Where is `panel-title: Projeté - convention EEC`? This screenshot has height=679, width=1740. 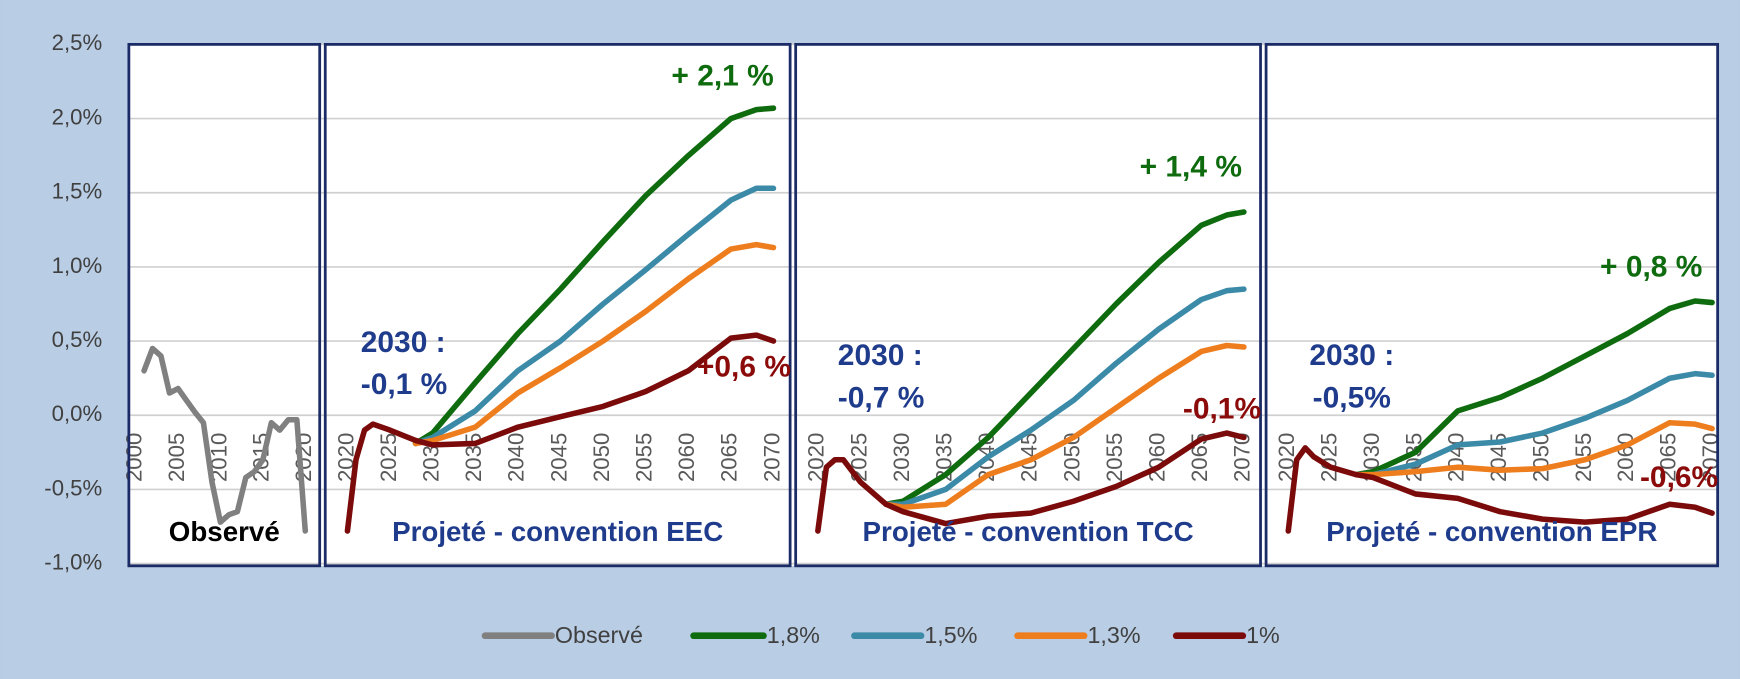 panel-title: Projeté - convention EEC is located at coordinates (557, 531).